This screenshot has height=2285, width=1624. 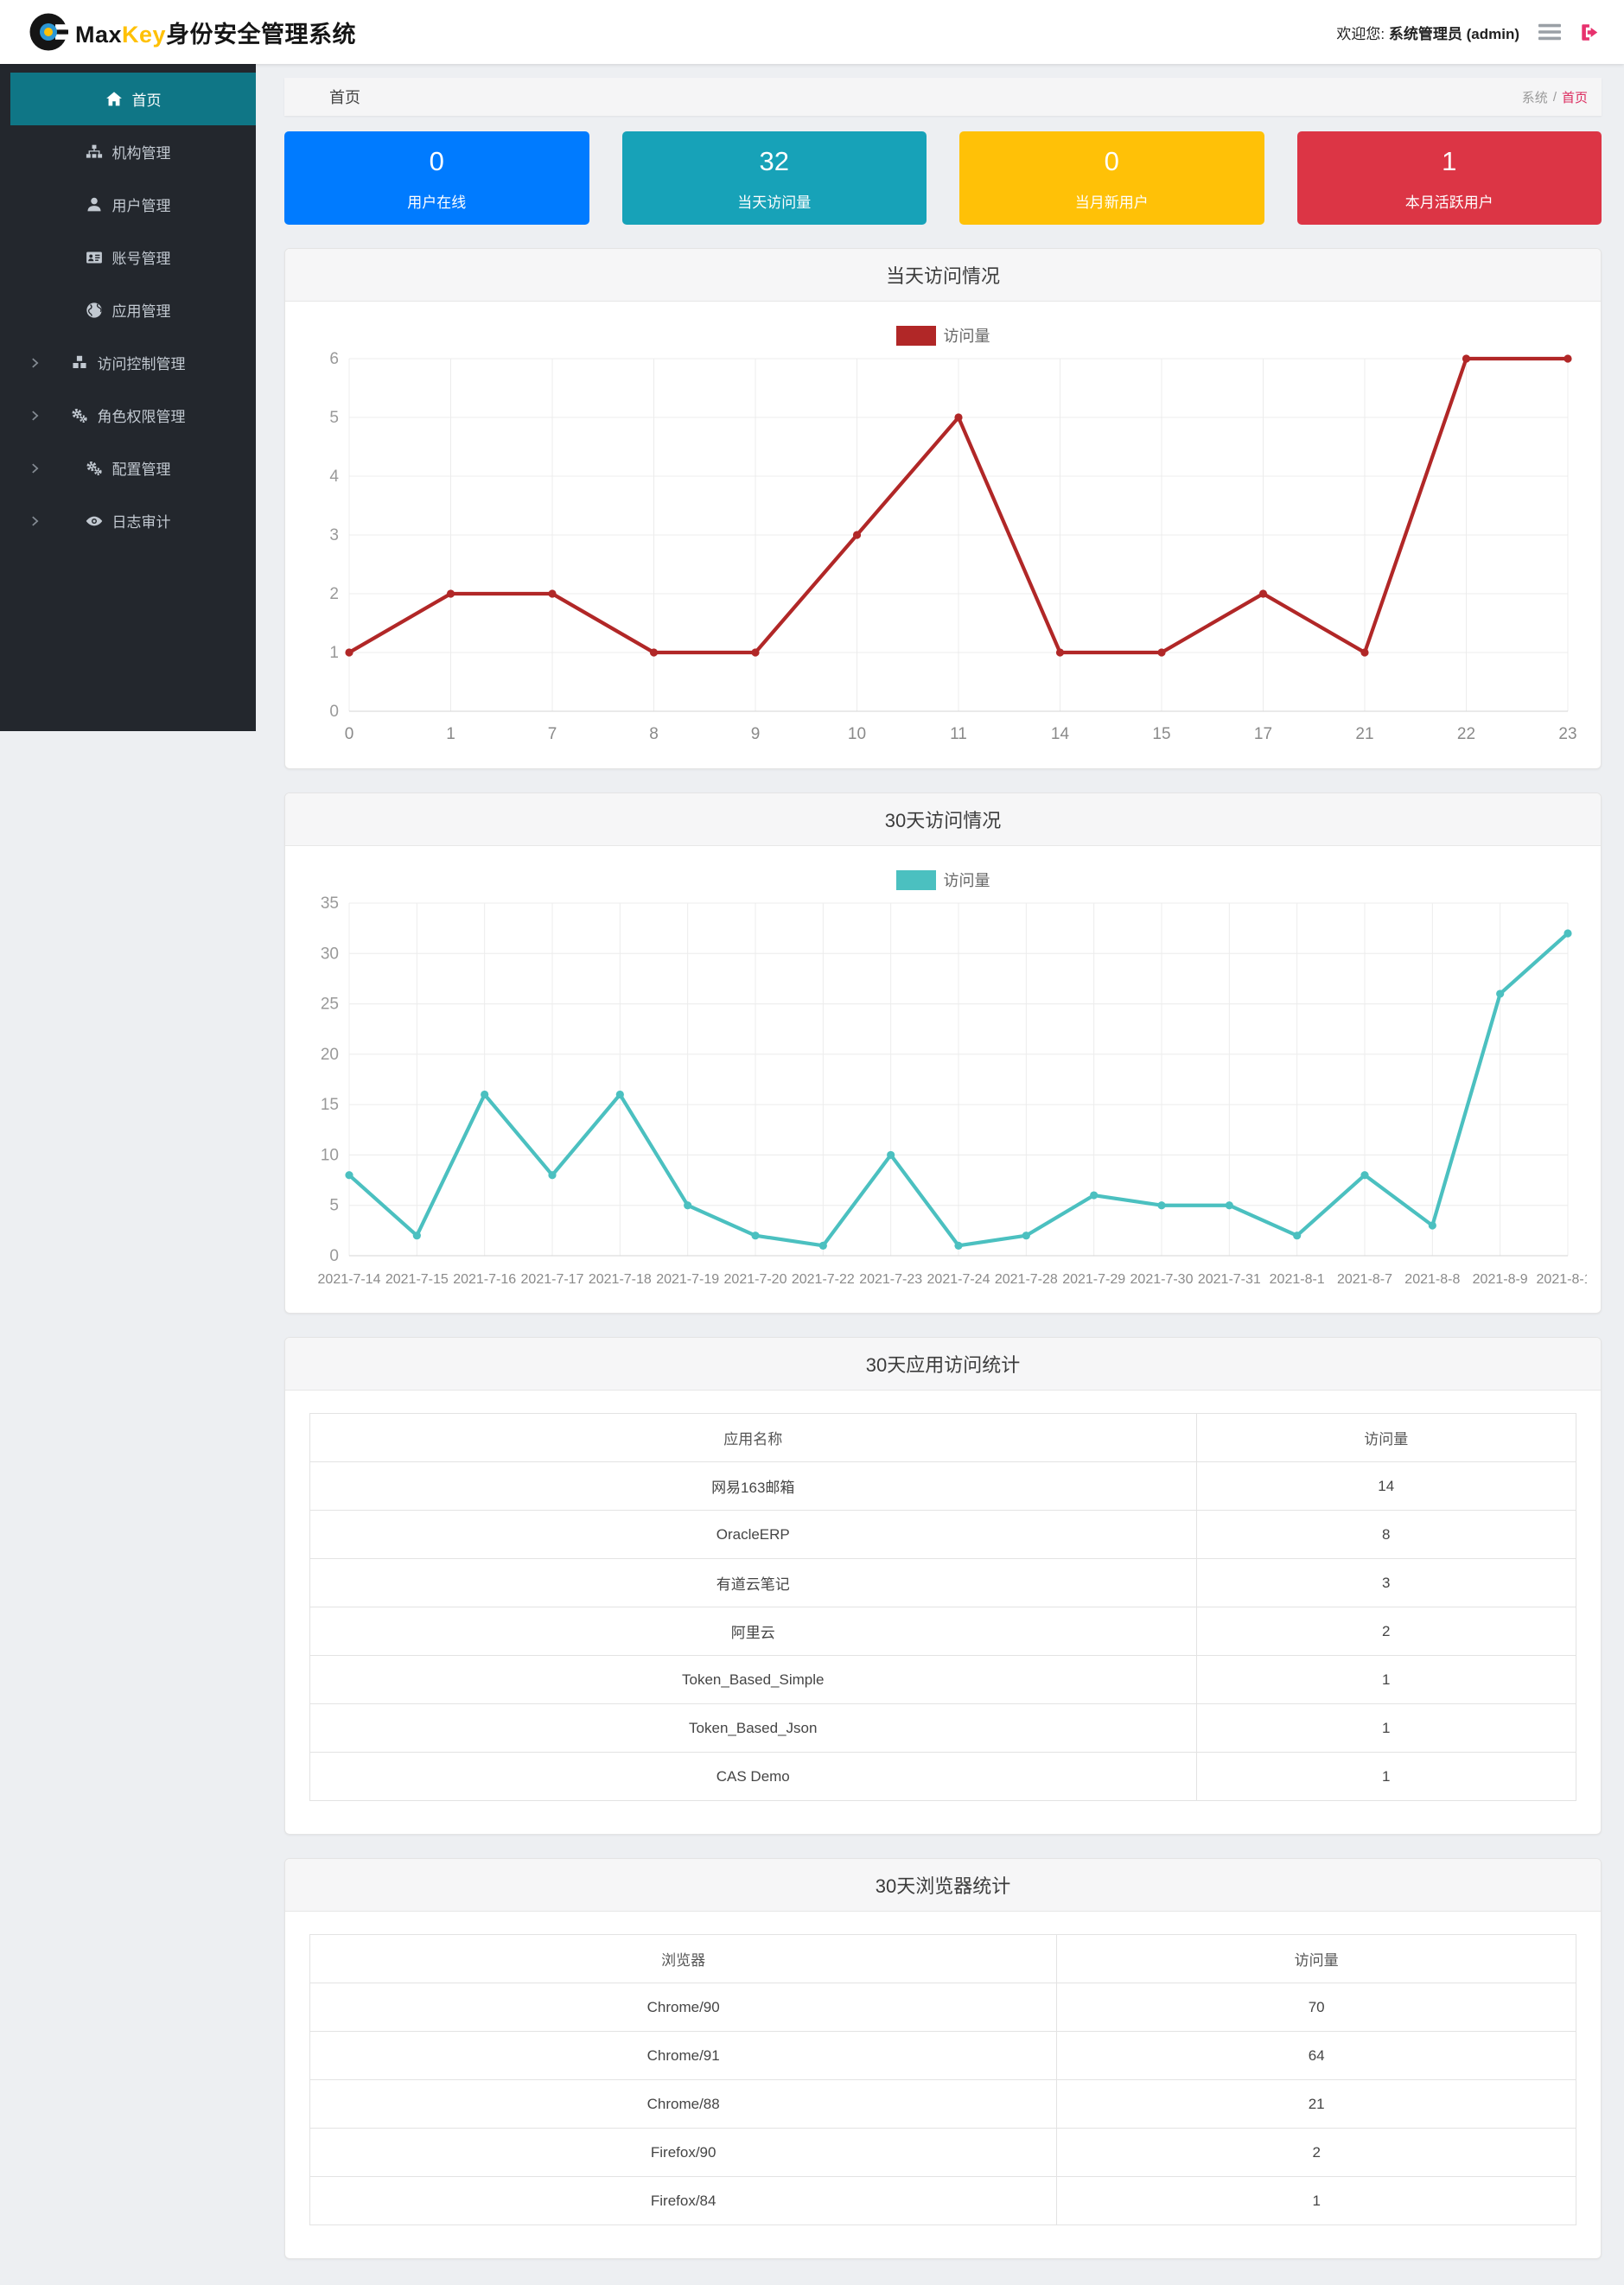 I want to click on stat-label: 本月活跃用户, so click(x=1448, y=202).